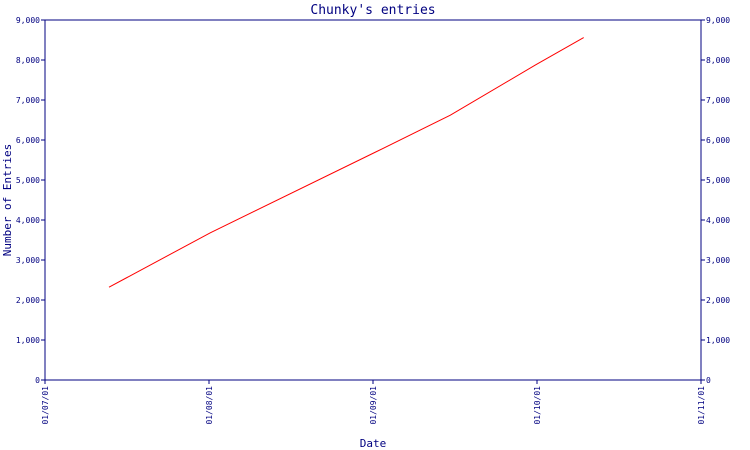 The image size is (750, 450). I want to click on y-right-tick-label: 5,000, so click(718, 180).